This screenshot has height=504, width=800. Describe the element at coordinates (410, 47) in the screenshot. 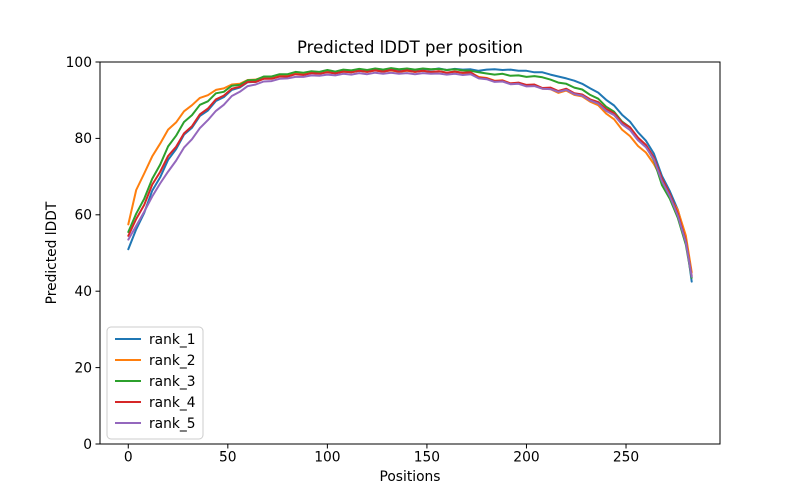

I see `chart-title: Predicted lDDT per position` at that location.